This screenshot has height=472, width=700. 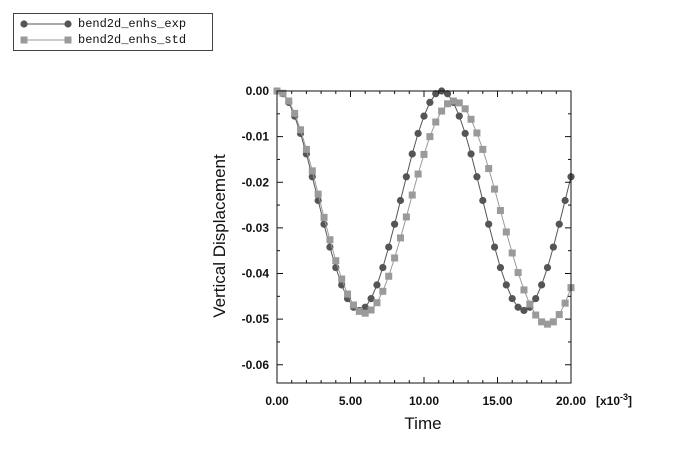 I want to click on legend-label-exp: bend2d_enhs_exp, so click(x=132, y=24).